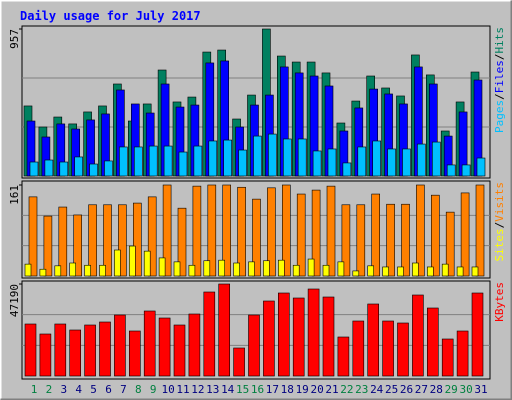 The width and height of the screenshot is (512, 400). What do you see at coordinates (499, 244) in the screenshot?
I see `legend-entry: Sites` at bounding box center [499, 244].